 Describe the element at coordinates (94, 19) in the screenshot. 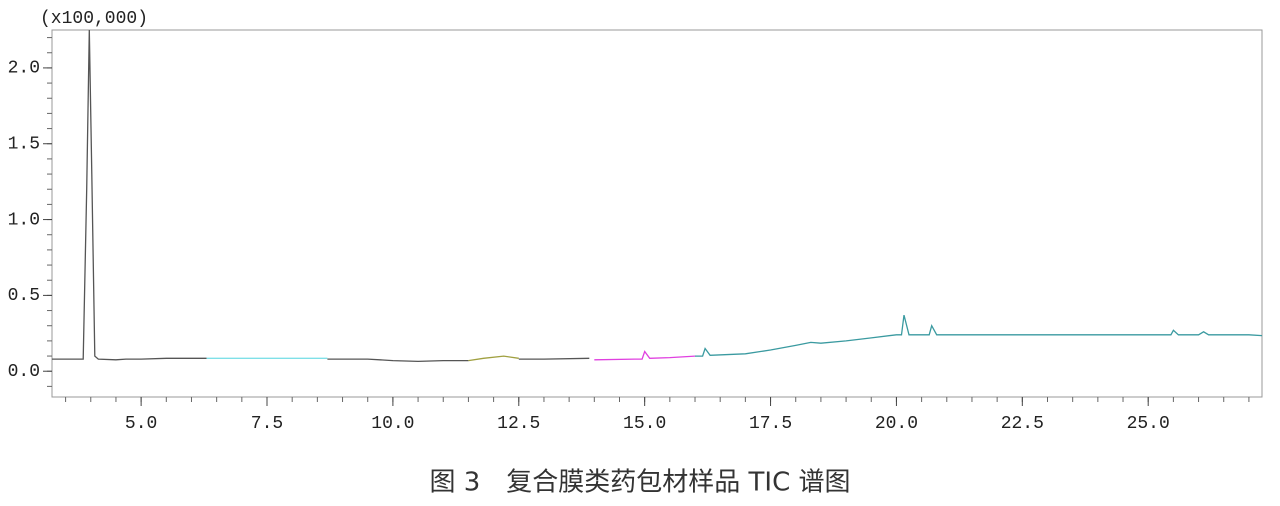

I see `unit-label: (x100,000)` at that location.